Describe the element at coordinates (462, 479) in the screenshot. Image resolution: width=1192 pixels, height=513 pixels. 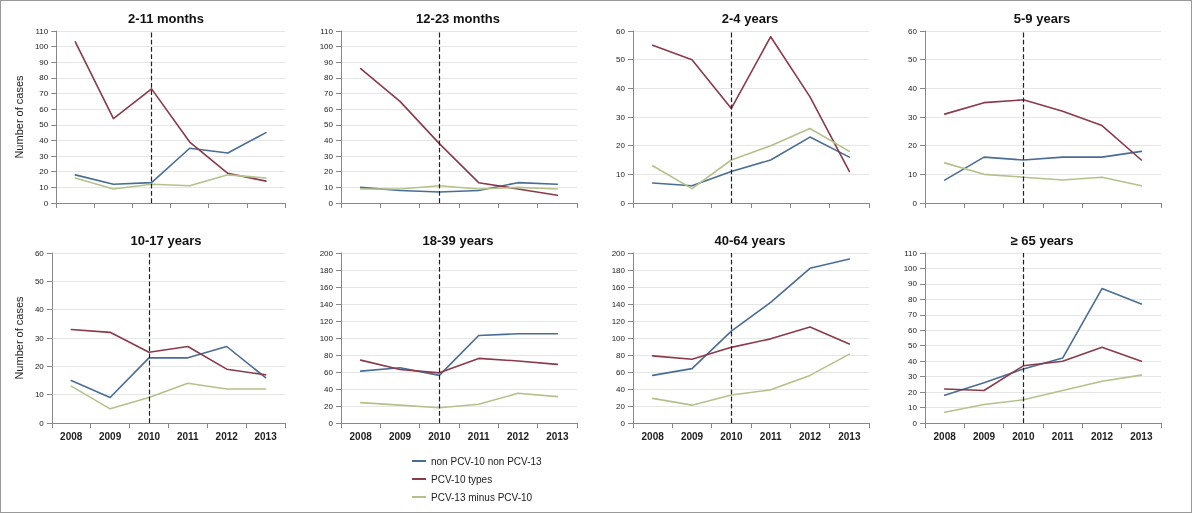
I see `legend-label: PCV-10 types` at that location.